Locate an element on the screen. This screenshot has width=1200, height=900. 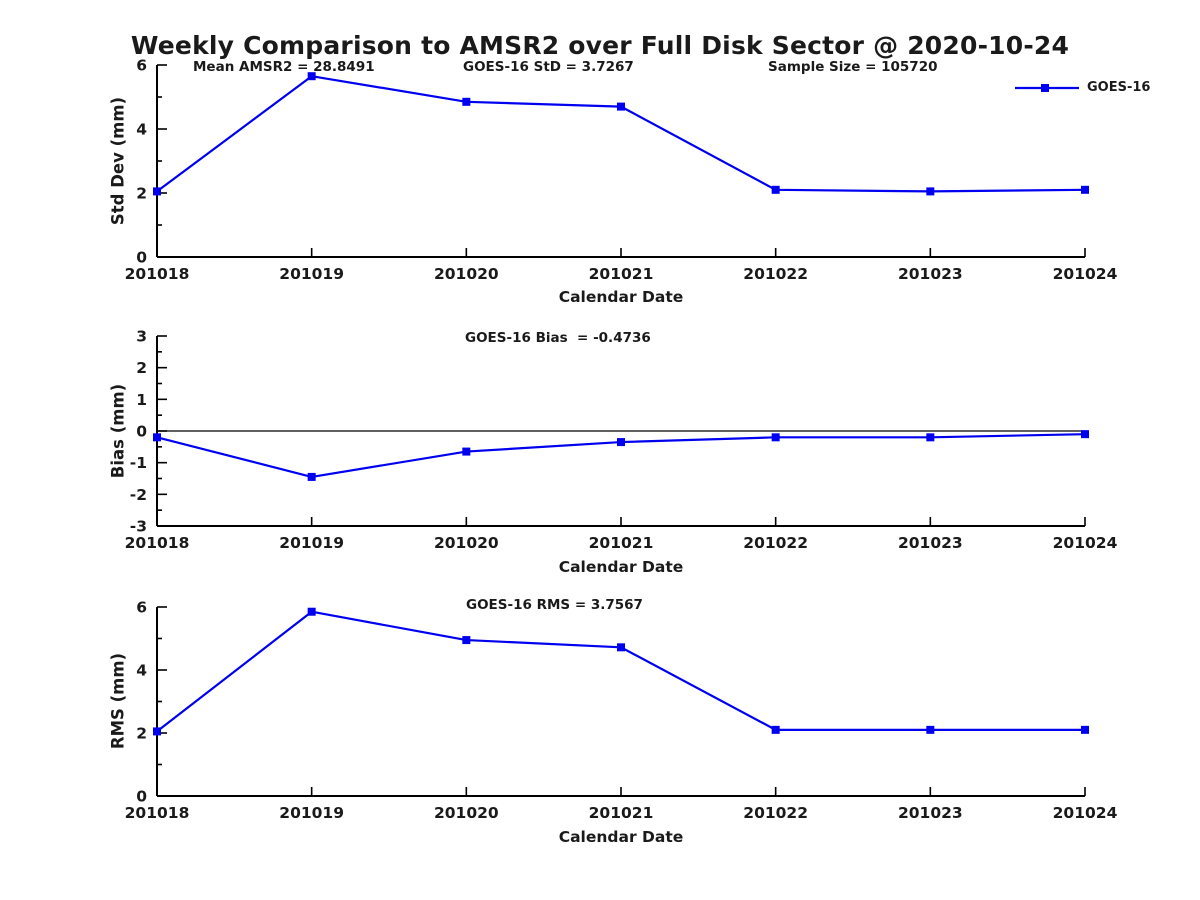
annotation-goes16-rms: GOES-16 RMS = 3.7567 is located at coordinates (554, 605).